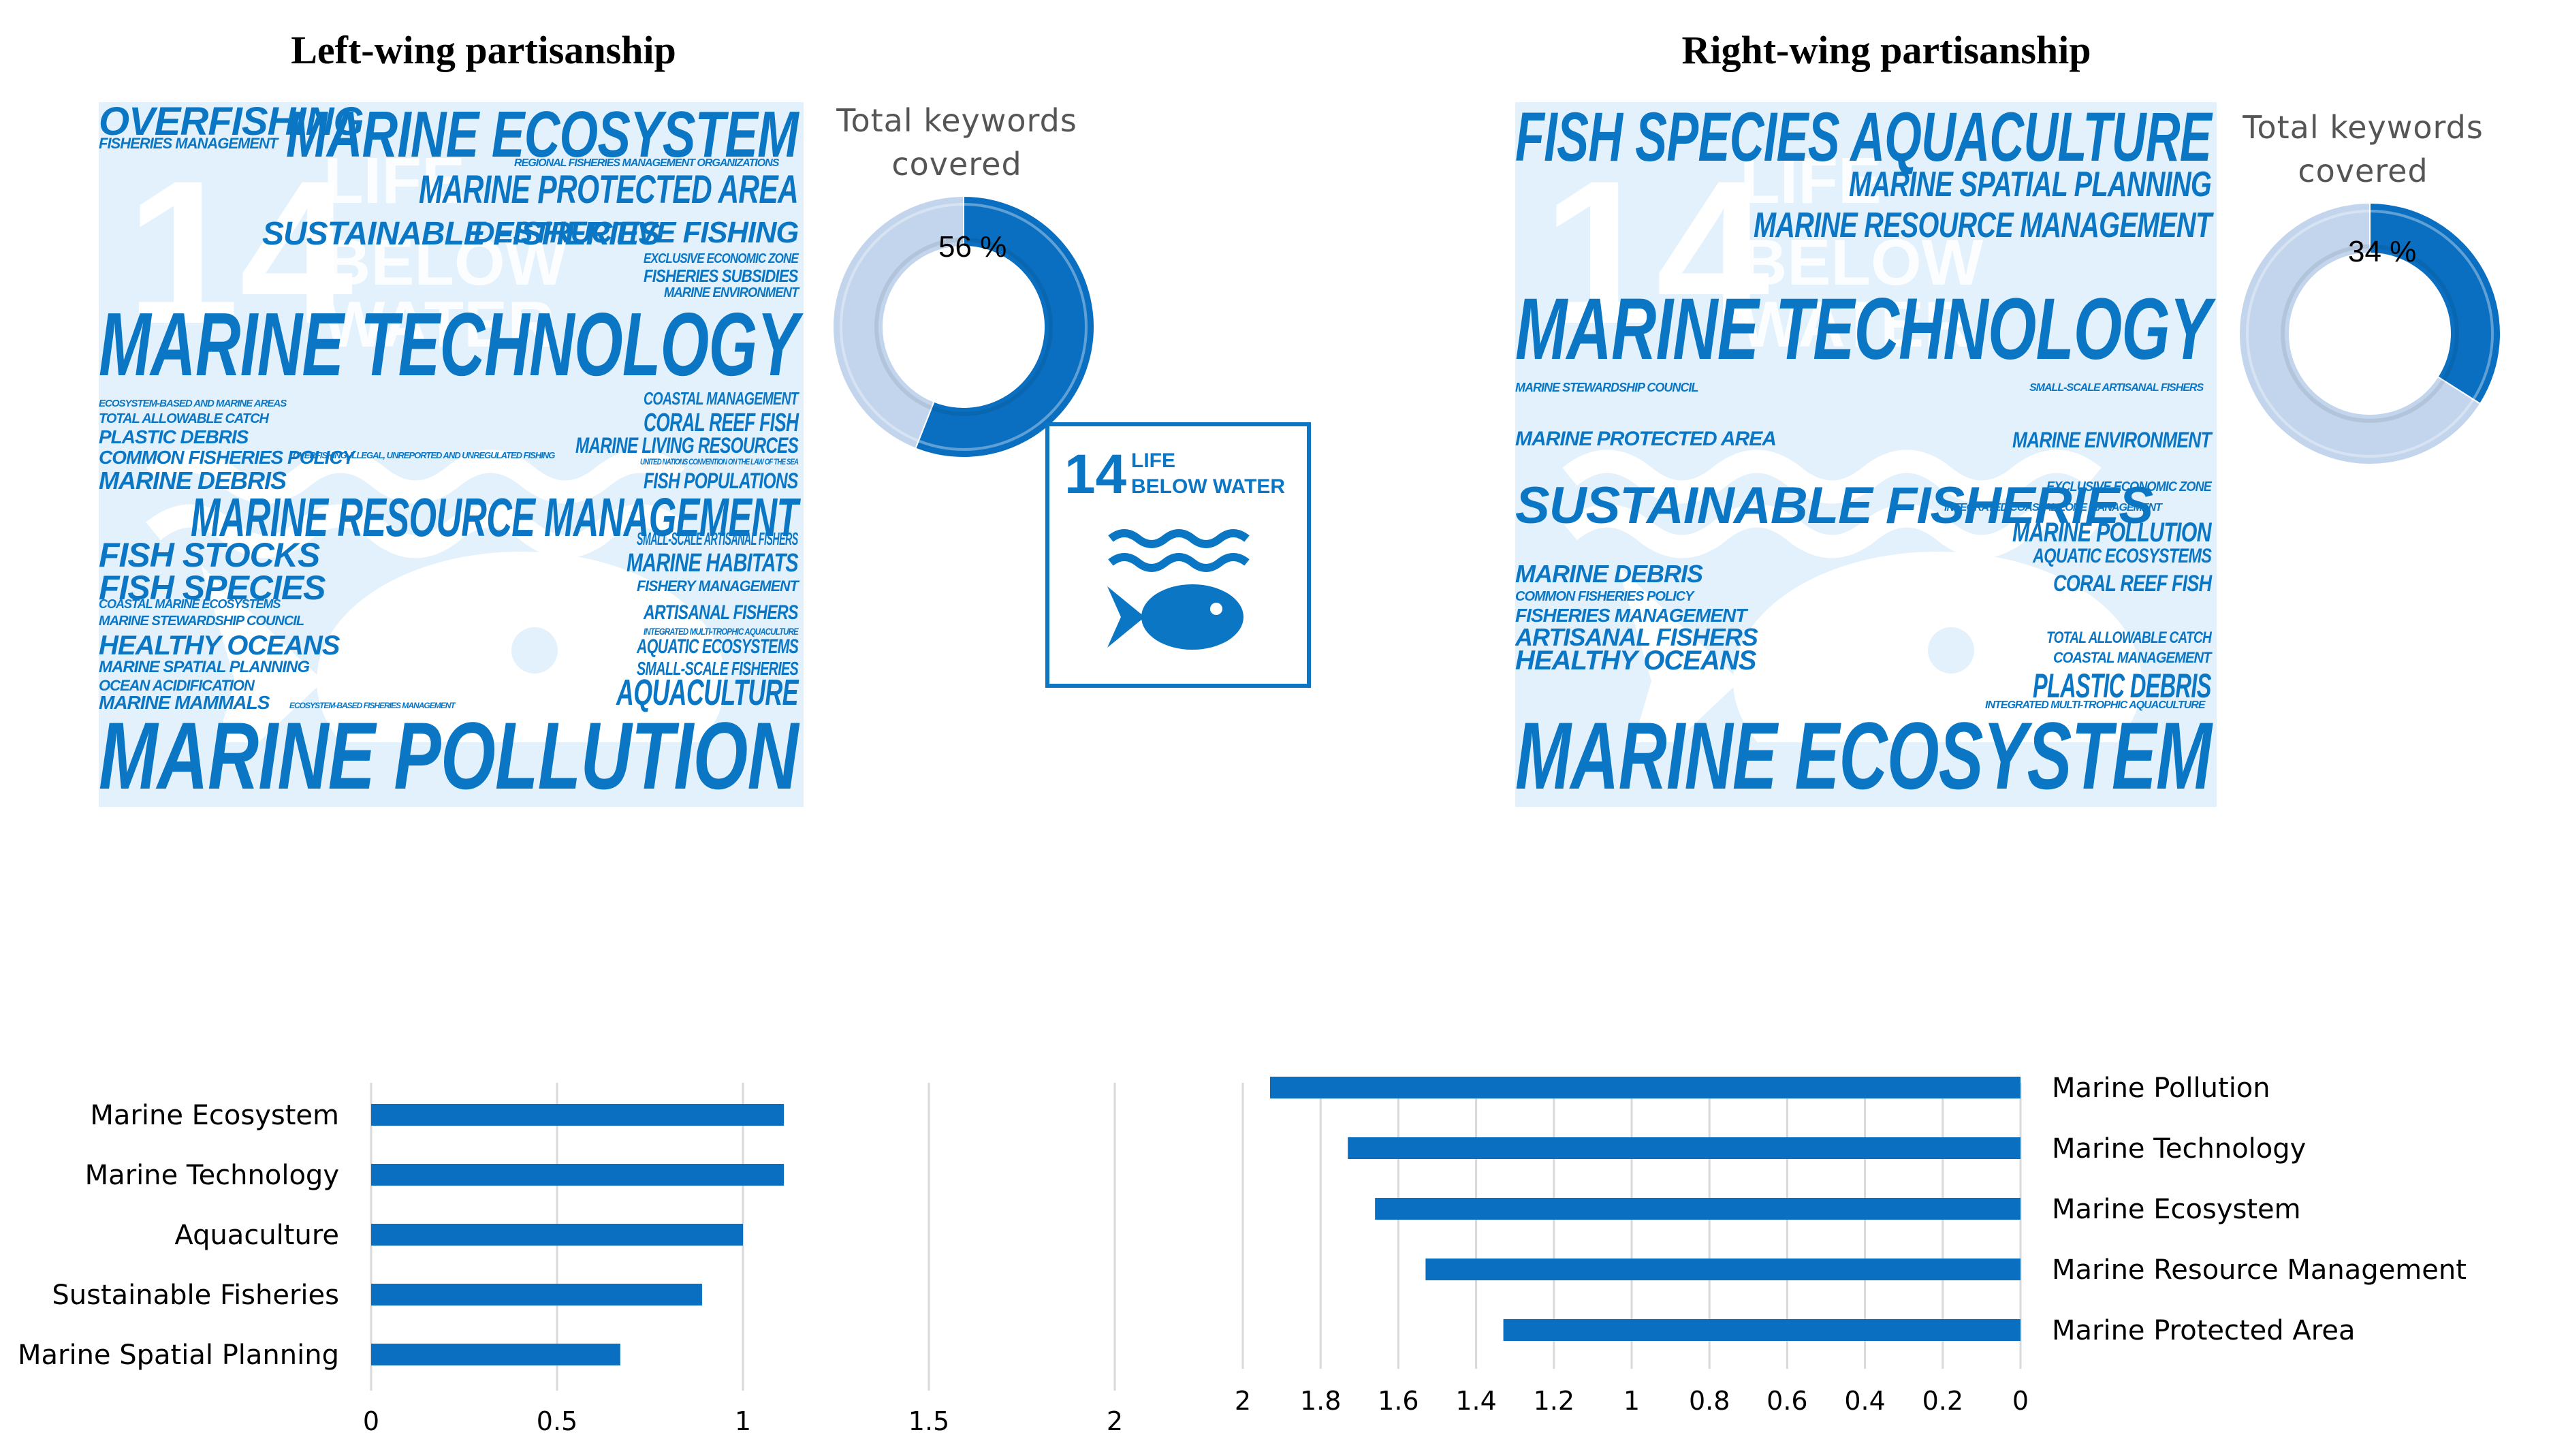 Image resolution: width=2551 pixels, height=1456 pixels. Describe the element at coordinates (483, 50) in the screenshot. I see `left-title: Left-wing partisanship` at that location.